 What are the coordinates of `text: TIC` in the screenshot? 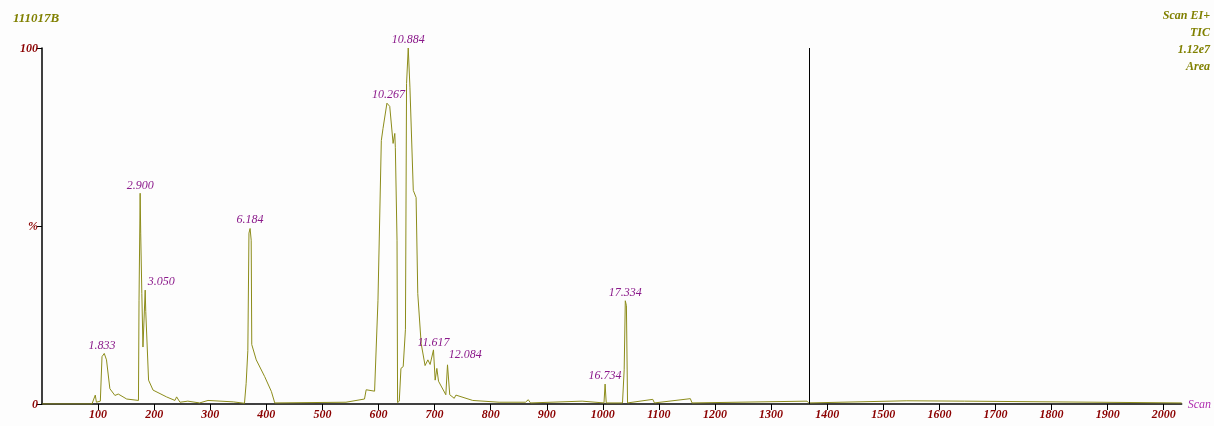 It's located at (1200, 31).